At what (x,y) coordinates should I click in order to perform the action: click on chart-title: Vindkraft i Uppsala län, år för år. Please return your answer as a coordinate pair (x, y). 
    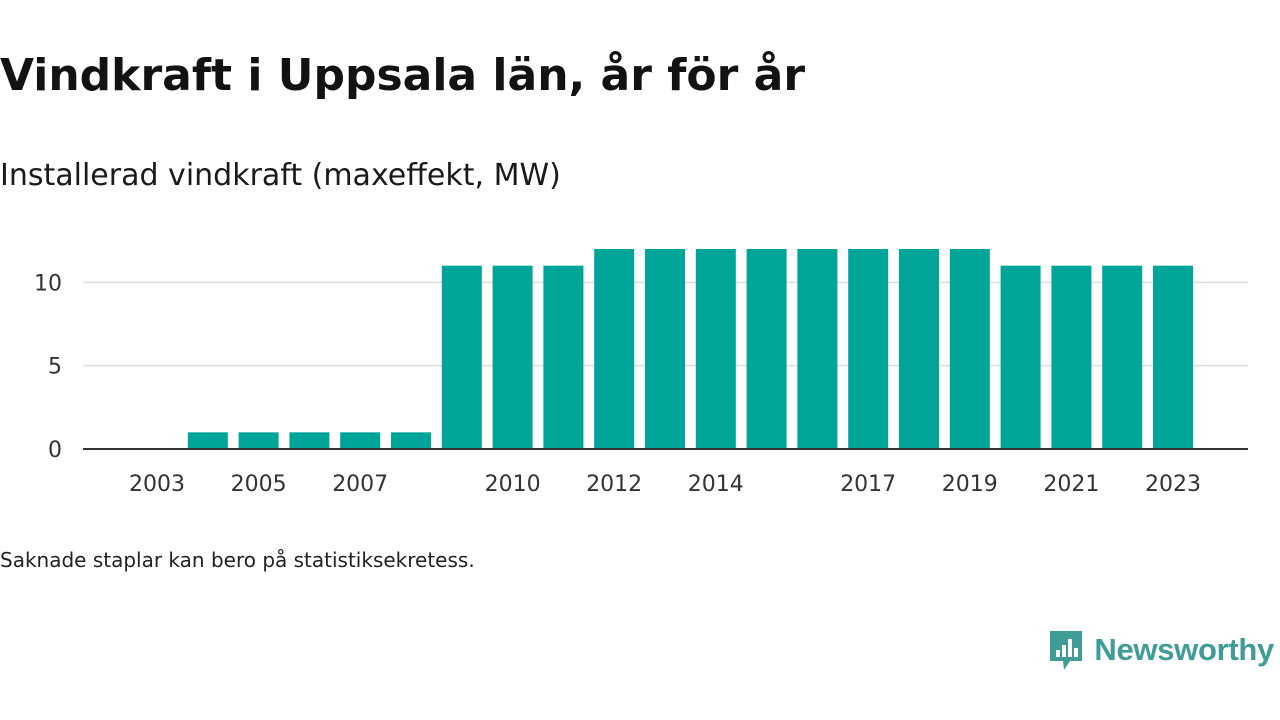
    Looking at the image, I should click on (403, 75).